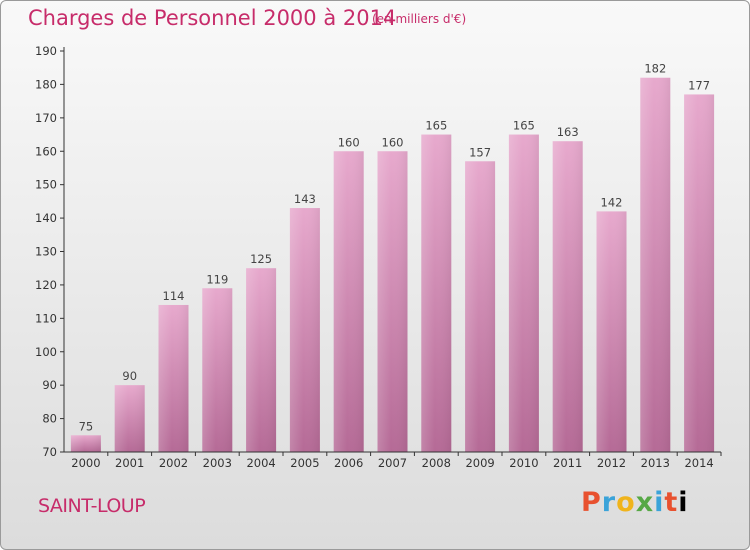 The height and width of the screenshot is (550, 750). Describe the element at coordinates (173, 378) in the screenshot. I see `bar-shine-2002` at that location.